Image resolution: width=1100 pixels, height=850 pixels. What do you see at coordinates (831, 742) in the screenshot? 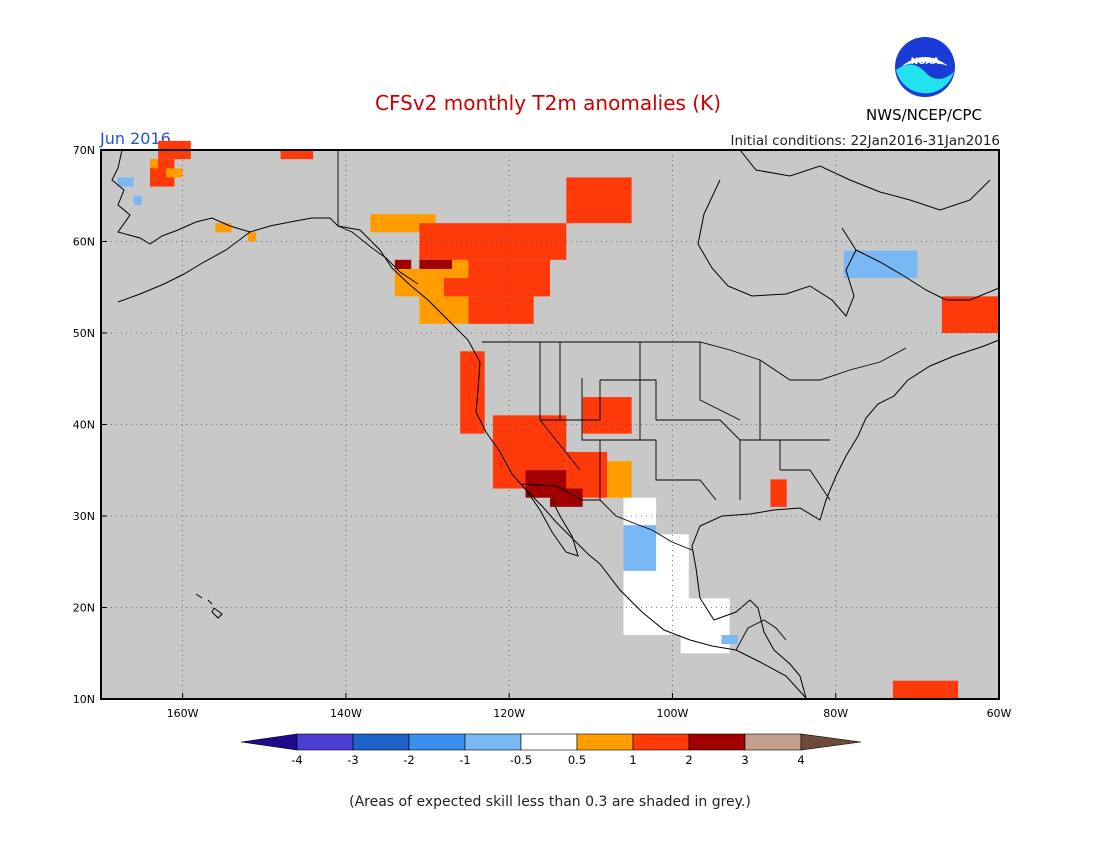
I see `colorbar-arrow-high` at bounding box center [831, 742].